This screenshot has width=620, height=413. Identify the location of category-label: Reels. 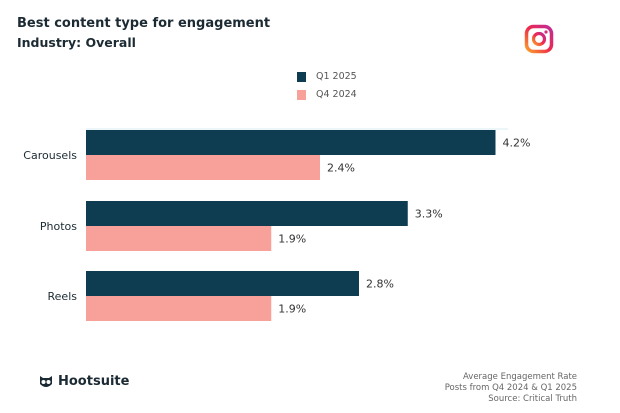
(63, 296).